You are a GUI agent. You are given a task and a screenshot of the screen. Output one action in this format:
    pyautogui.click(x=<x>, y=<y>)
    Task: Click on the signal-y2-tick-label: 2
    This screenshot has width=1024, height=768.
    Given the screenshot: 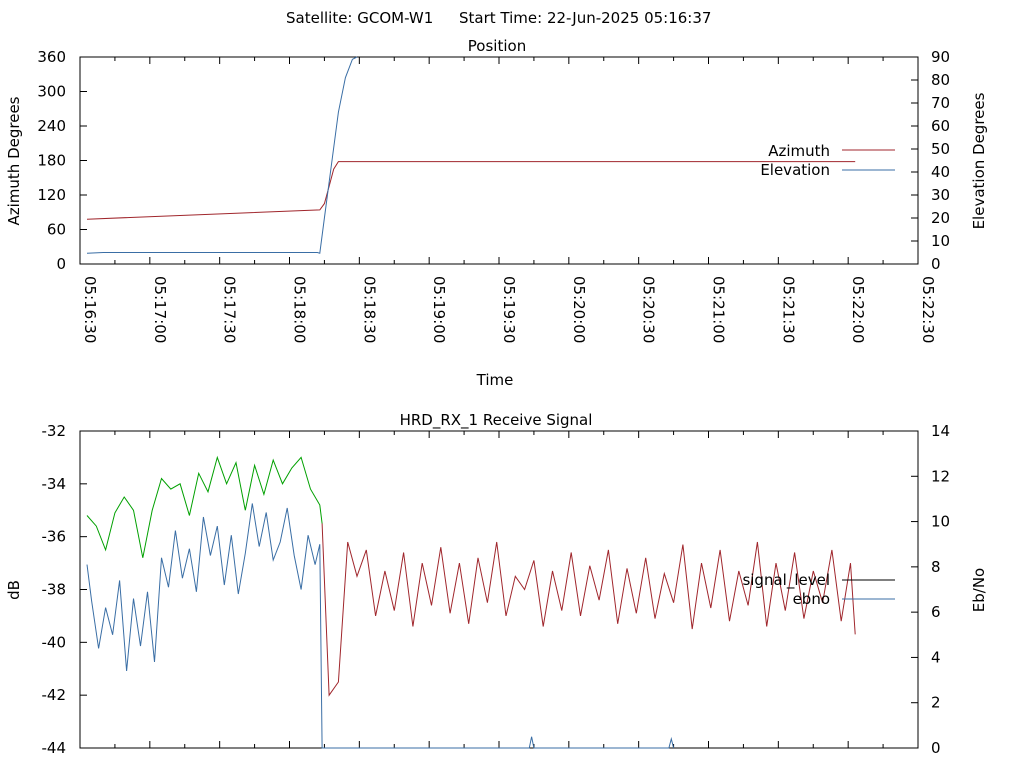 What is the action you would take?
    pyautogui.click(x=936, y=703)
    